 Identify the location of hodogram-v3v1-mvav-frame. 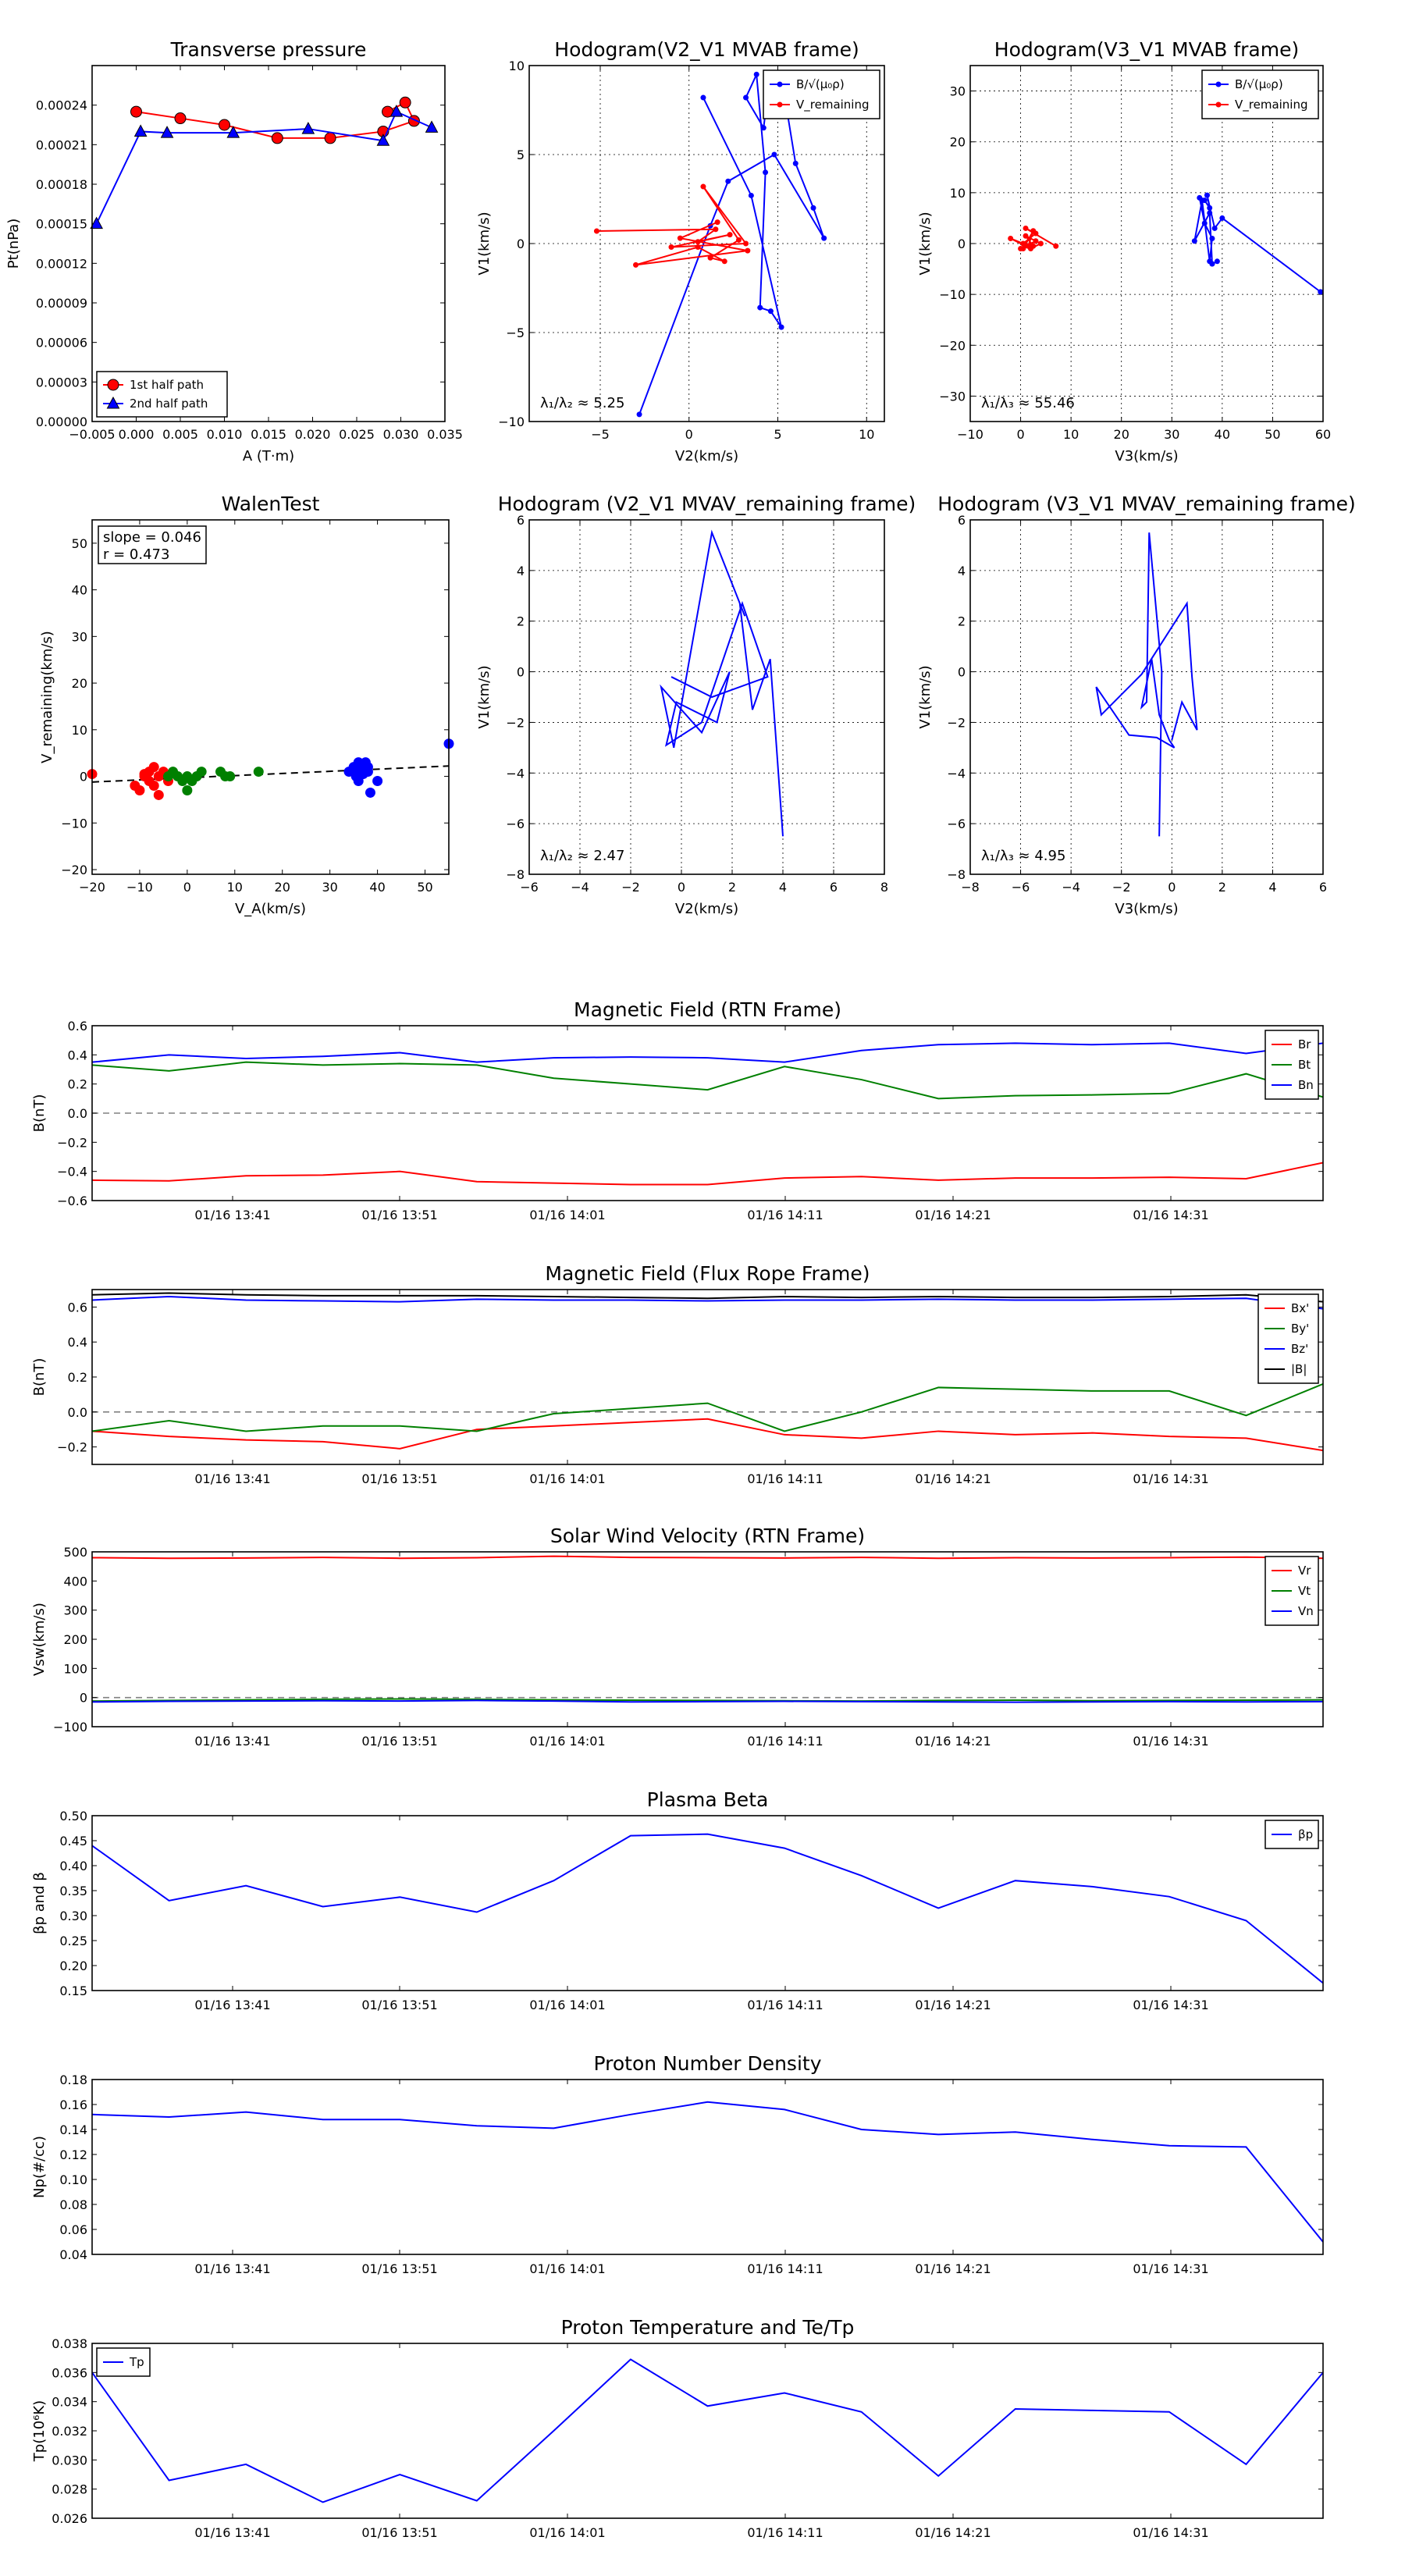
(1147, 697).